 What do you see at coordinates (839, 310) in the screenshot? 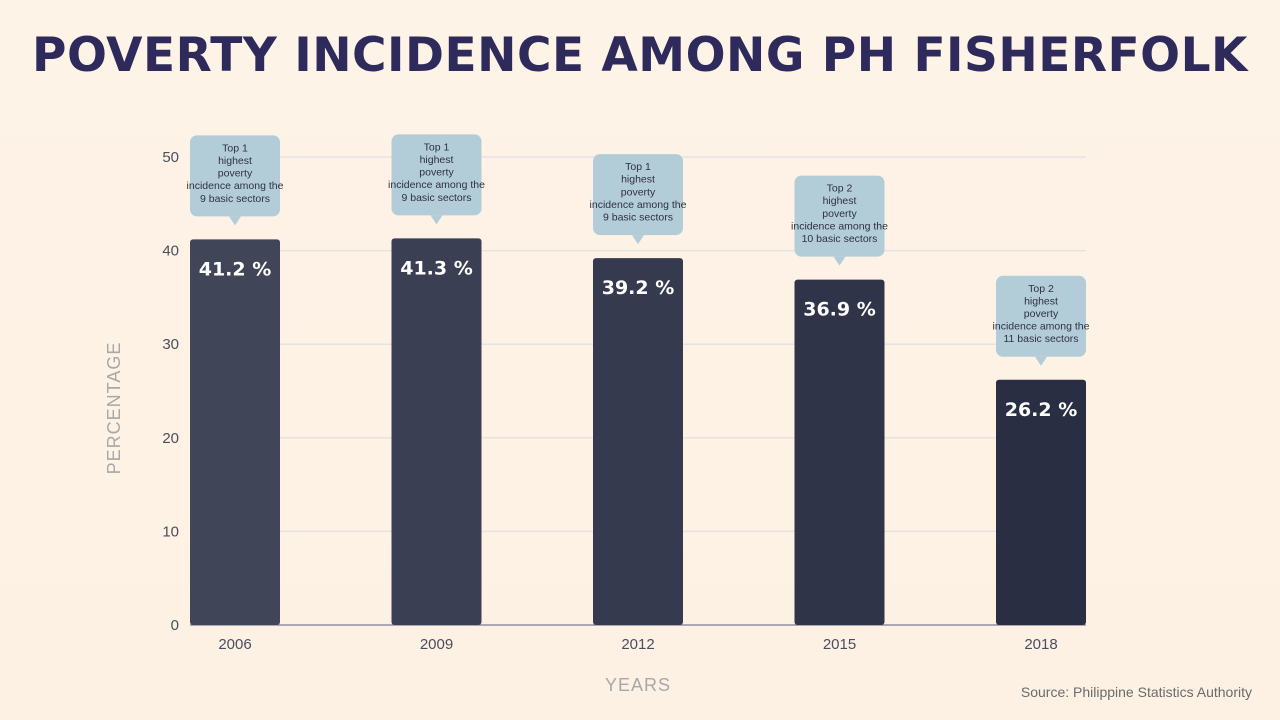
I see `bar-value-label: 36.9 %` at bounding box center [839, 310].